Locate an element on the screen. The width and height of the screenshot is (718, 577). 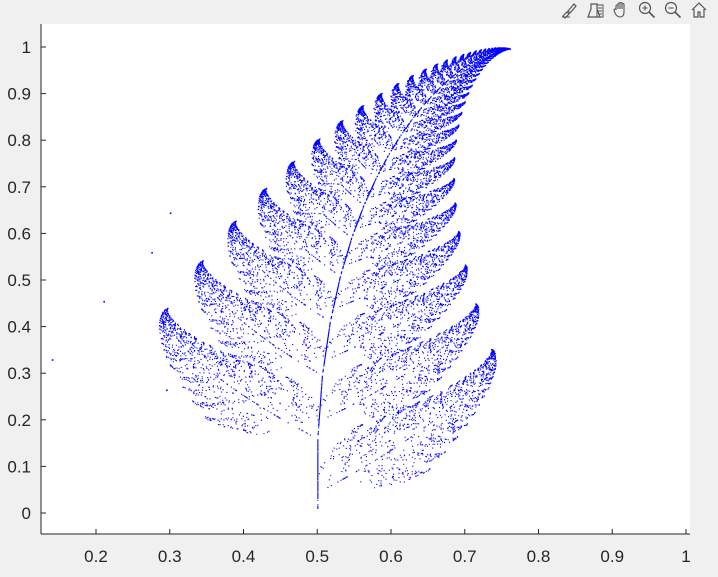
brush-icon is located at coordinates (569, 11).